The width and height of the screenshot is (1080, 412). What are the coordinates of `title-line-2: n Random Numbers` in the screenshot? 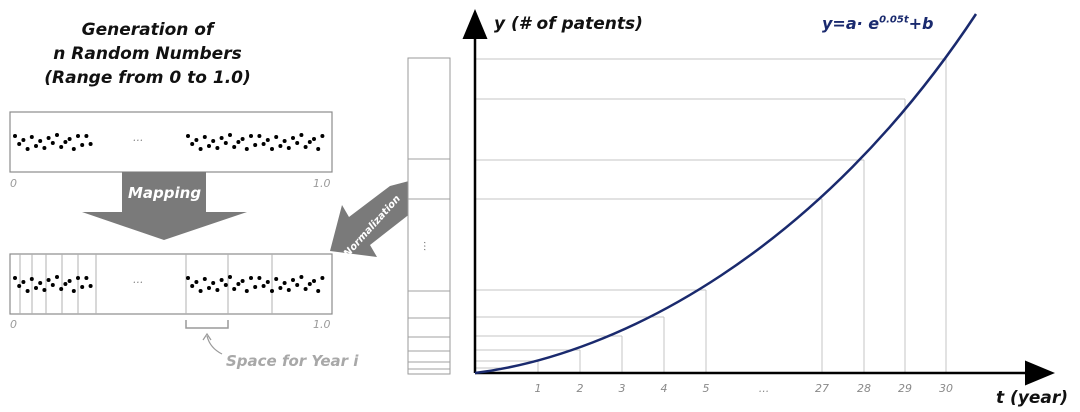 It's located at (147, 54).